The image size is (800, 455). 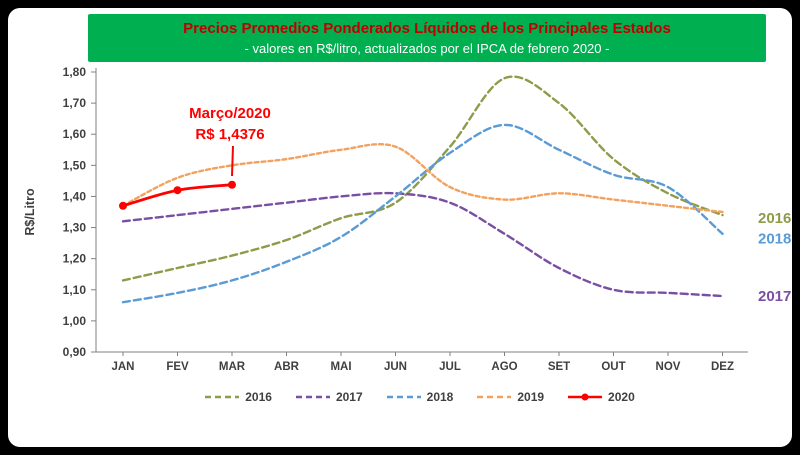 I want to click on svg-text: ABR, so click(x=287, y=367).